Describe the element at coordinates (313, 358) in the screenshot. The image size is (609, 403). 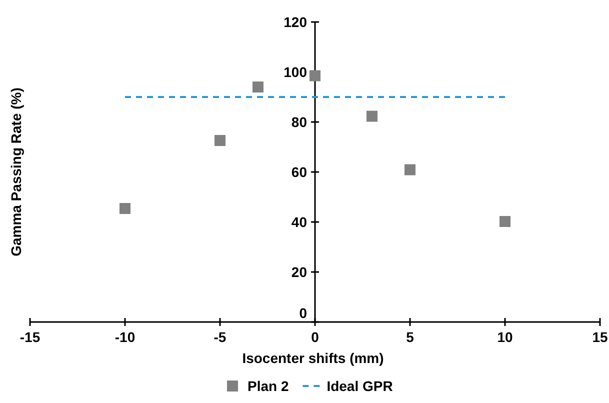
I see `x-axis-title: Isocenter shifts (mm)` at that location.